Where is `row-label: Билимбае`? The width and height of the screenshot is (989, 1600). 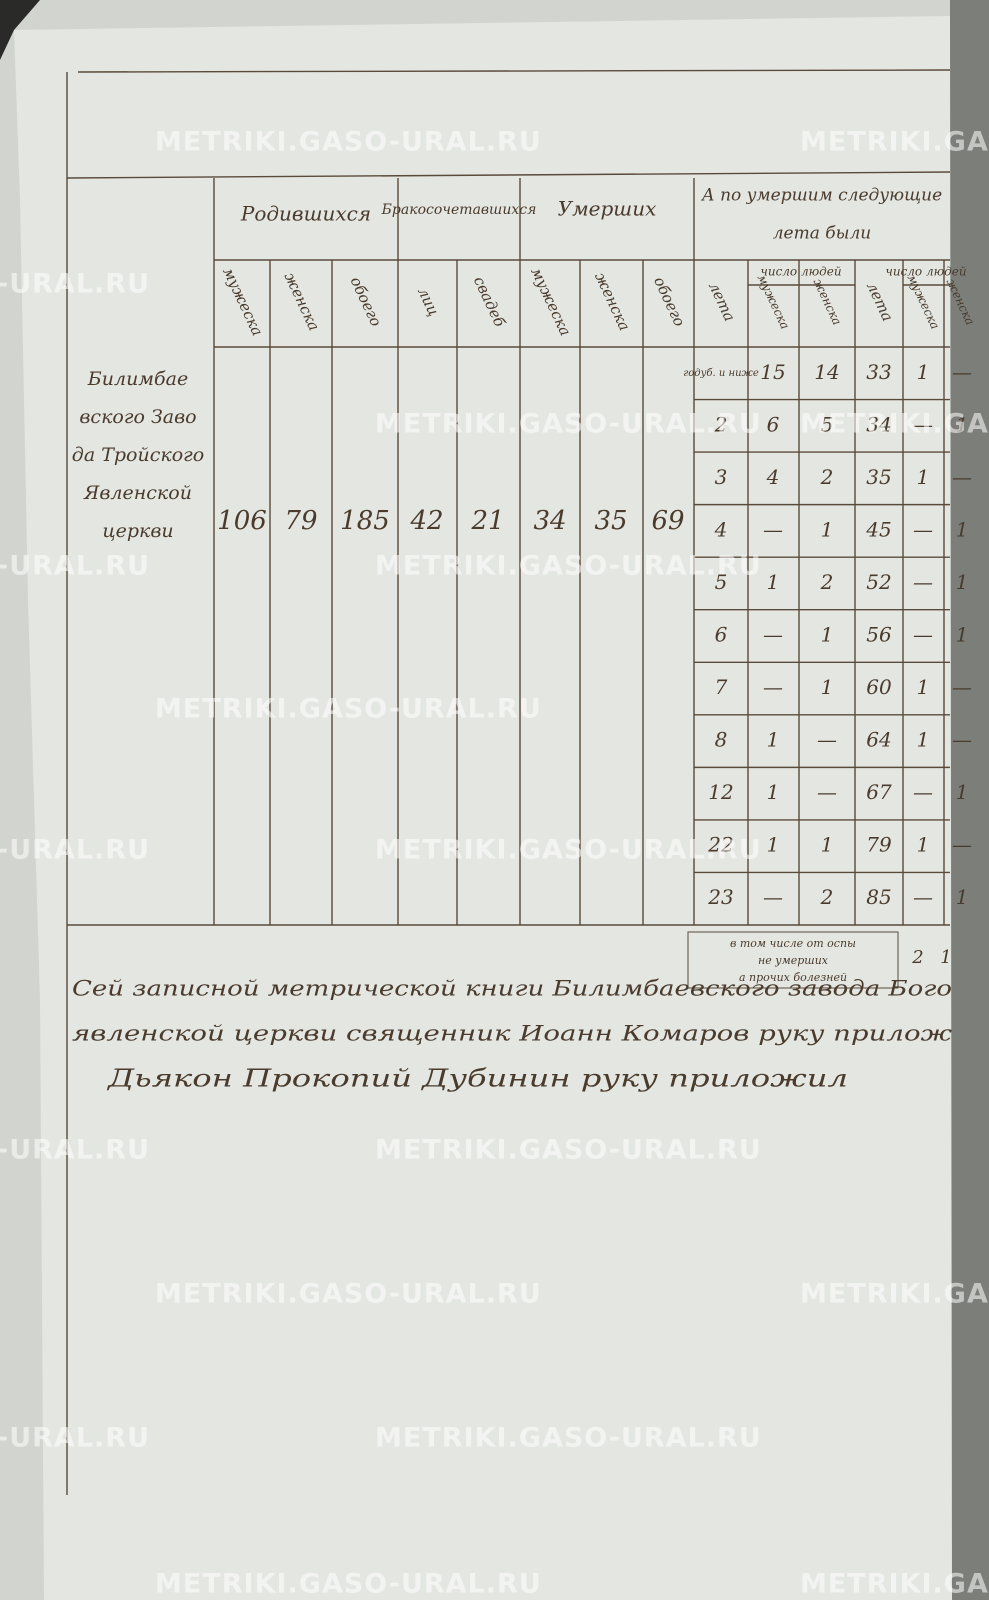
row-label: Билимбае is located at coordinates (137, 379).